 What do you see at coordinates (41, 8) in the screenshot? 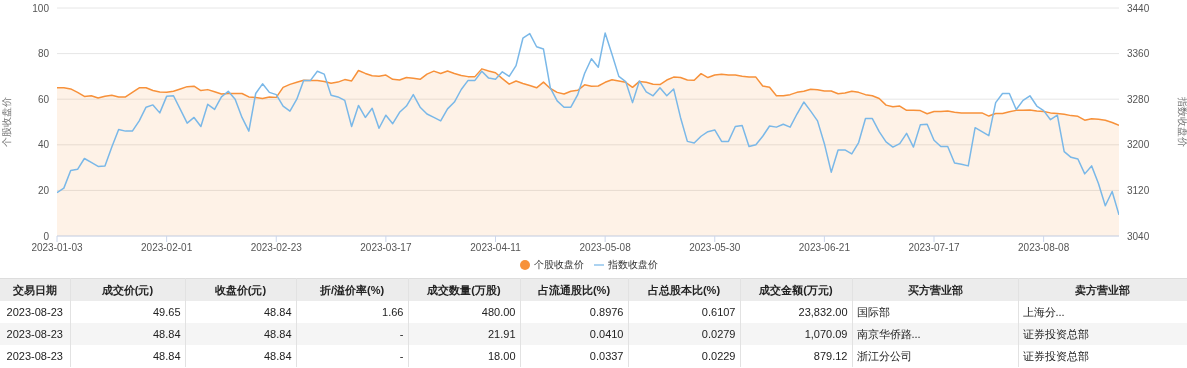
I see `y-tick-label: 100` at bounding box center [41, 8].